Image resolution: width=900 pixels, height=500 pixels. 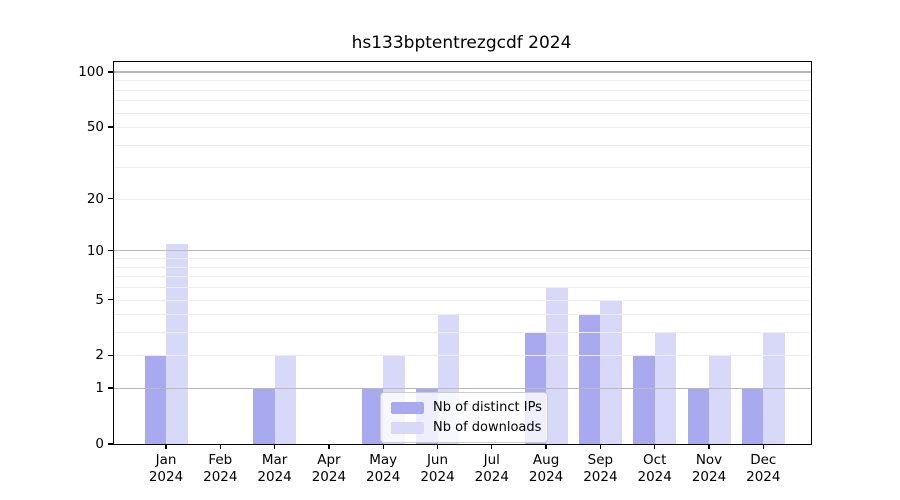 I want to click on y-tick-label: 2, so click(x=99, y=355).